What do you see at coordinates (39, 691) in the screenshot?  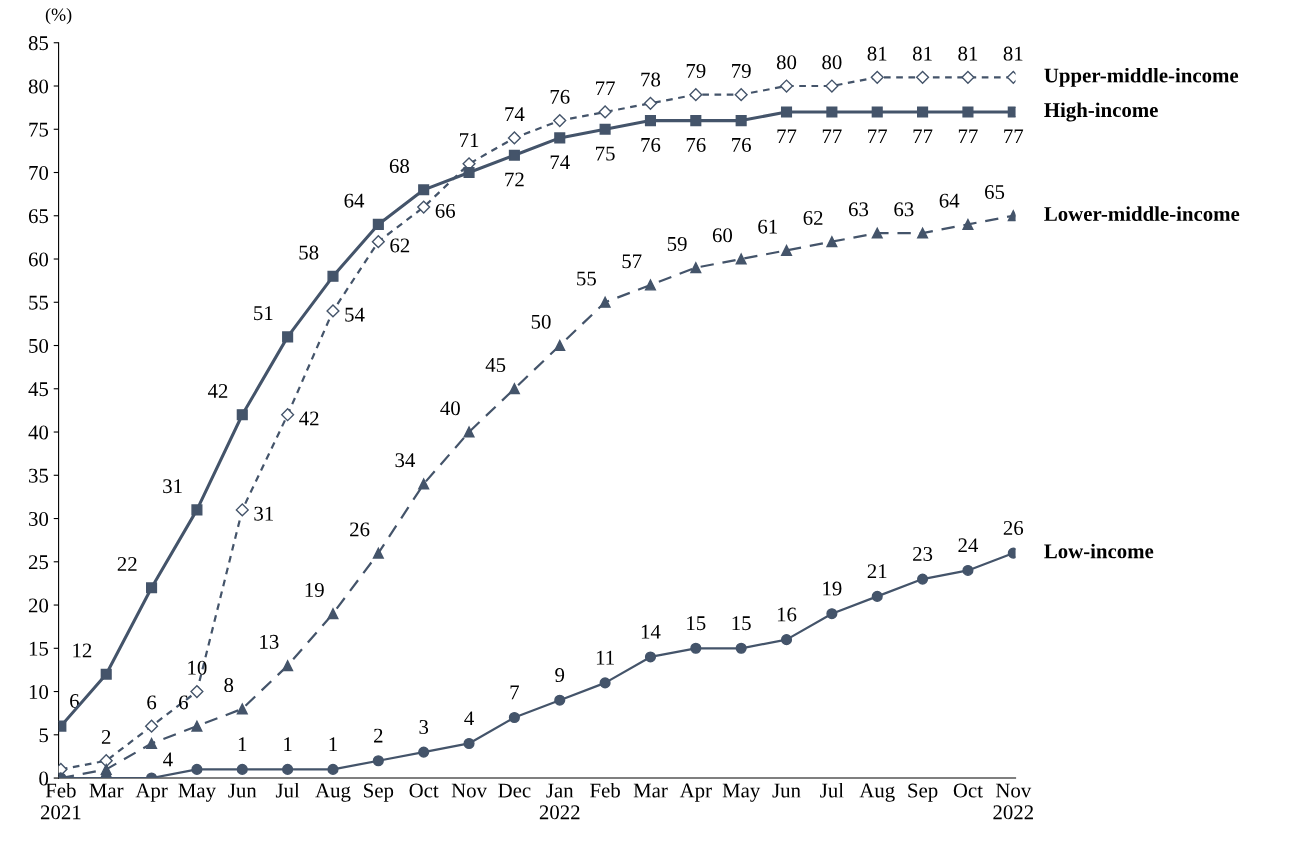 I see `y-tick-label: 10` at bounding box center [39, 691].